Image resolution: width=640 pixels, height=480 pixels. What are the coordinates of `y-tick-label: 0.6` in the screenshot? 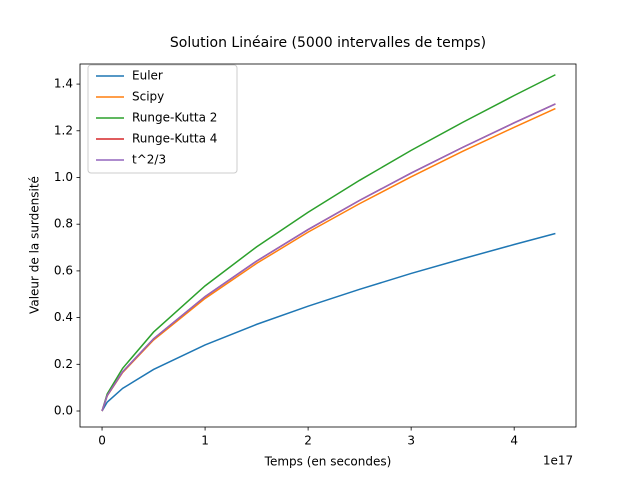 It's located at (63, 270).